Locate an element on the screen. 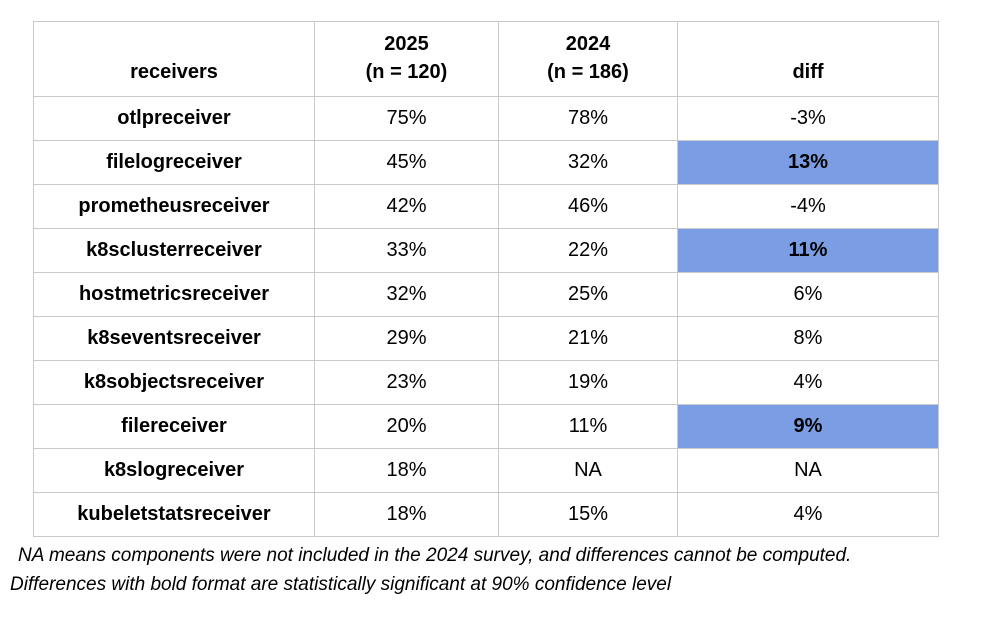  value-2024-cell: NA is located at coordinates (588, 470).